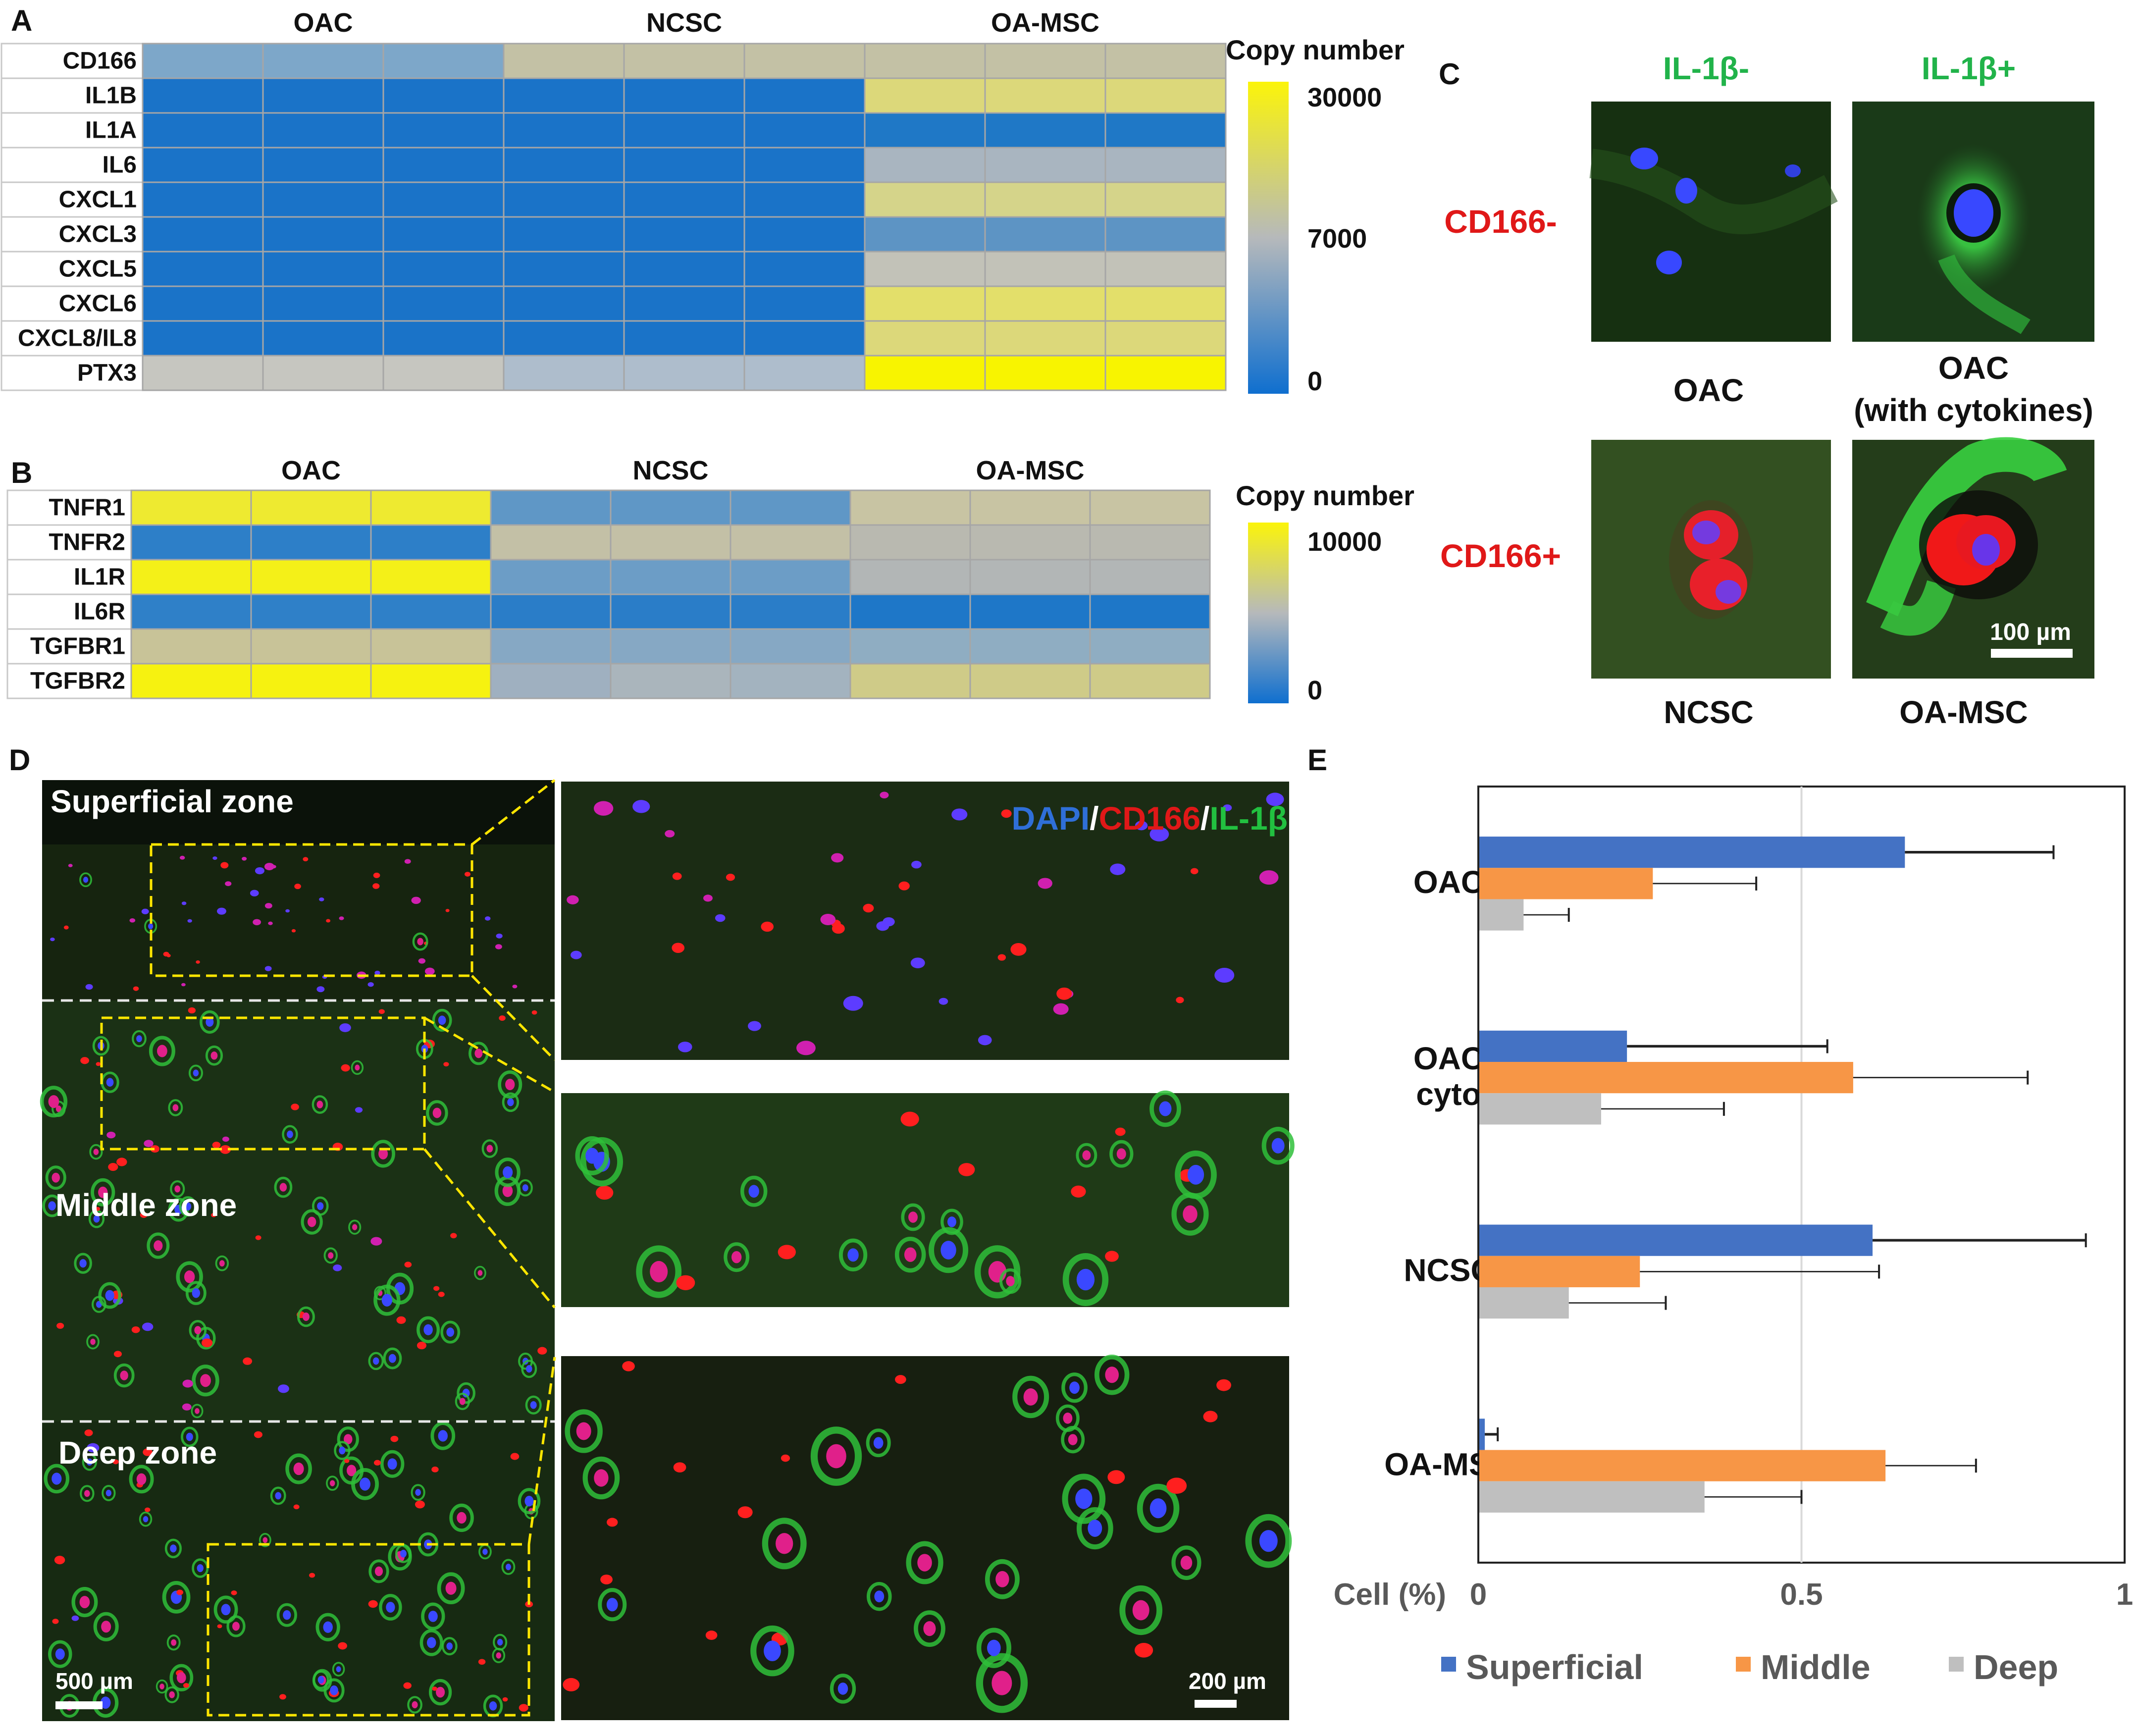 The height and width of the screenshot is (1736, 2138). I want to click on panel-a-gene-label: CXCL5, so click(98, 269).